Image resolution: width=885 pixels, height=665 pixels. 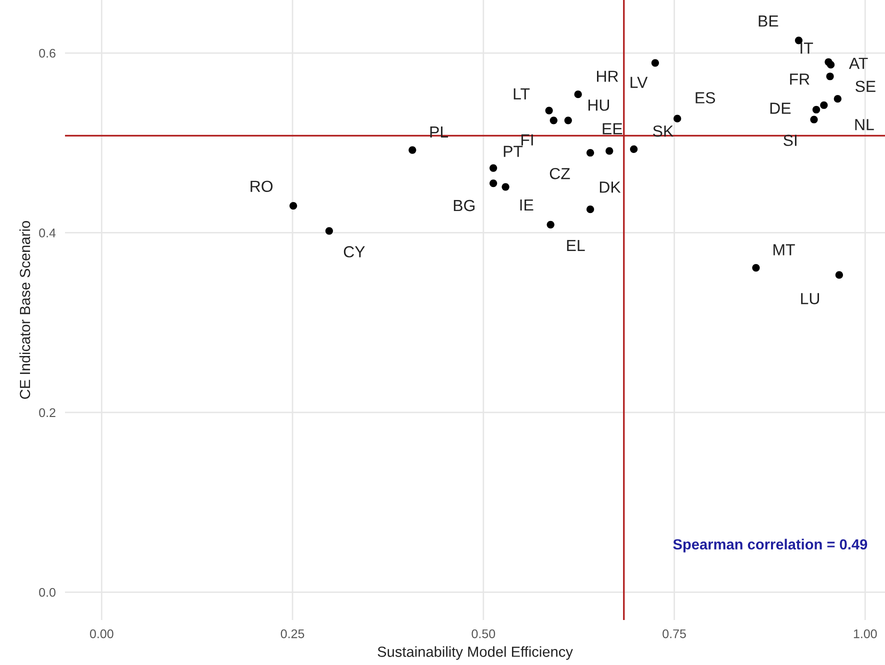 What do you see at coordinates (790, 140) in the screenshot?
I see `annotation: SI` at bounding box center [790, 140].